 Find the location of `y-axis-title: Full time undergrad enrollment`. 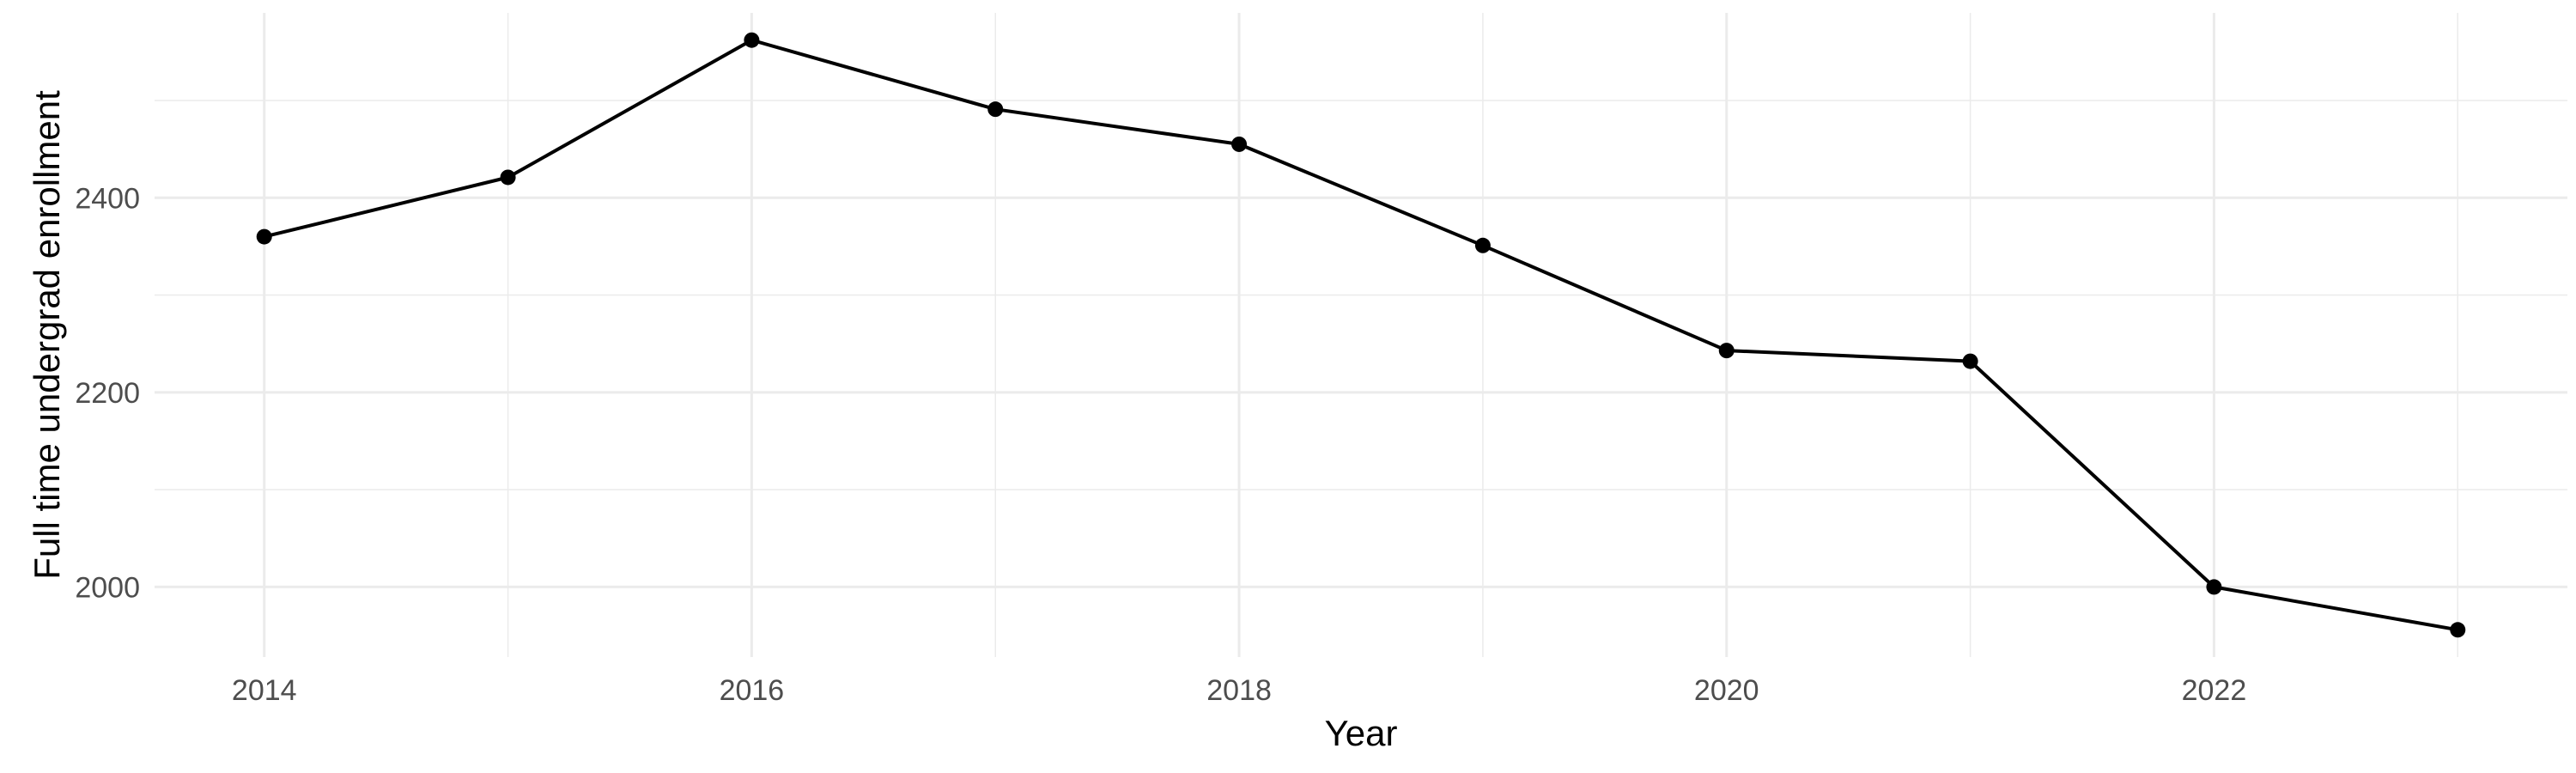

y-axis-title: Full time undergrad enrollment is located at coordinates (47, 335).